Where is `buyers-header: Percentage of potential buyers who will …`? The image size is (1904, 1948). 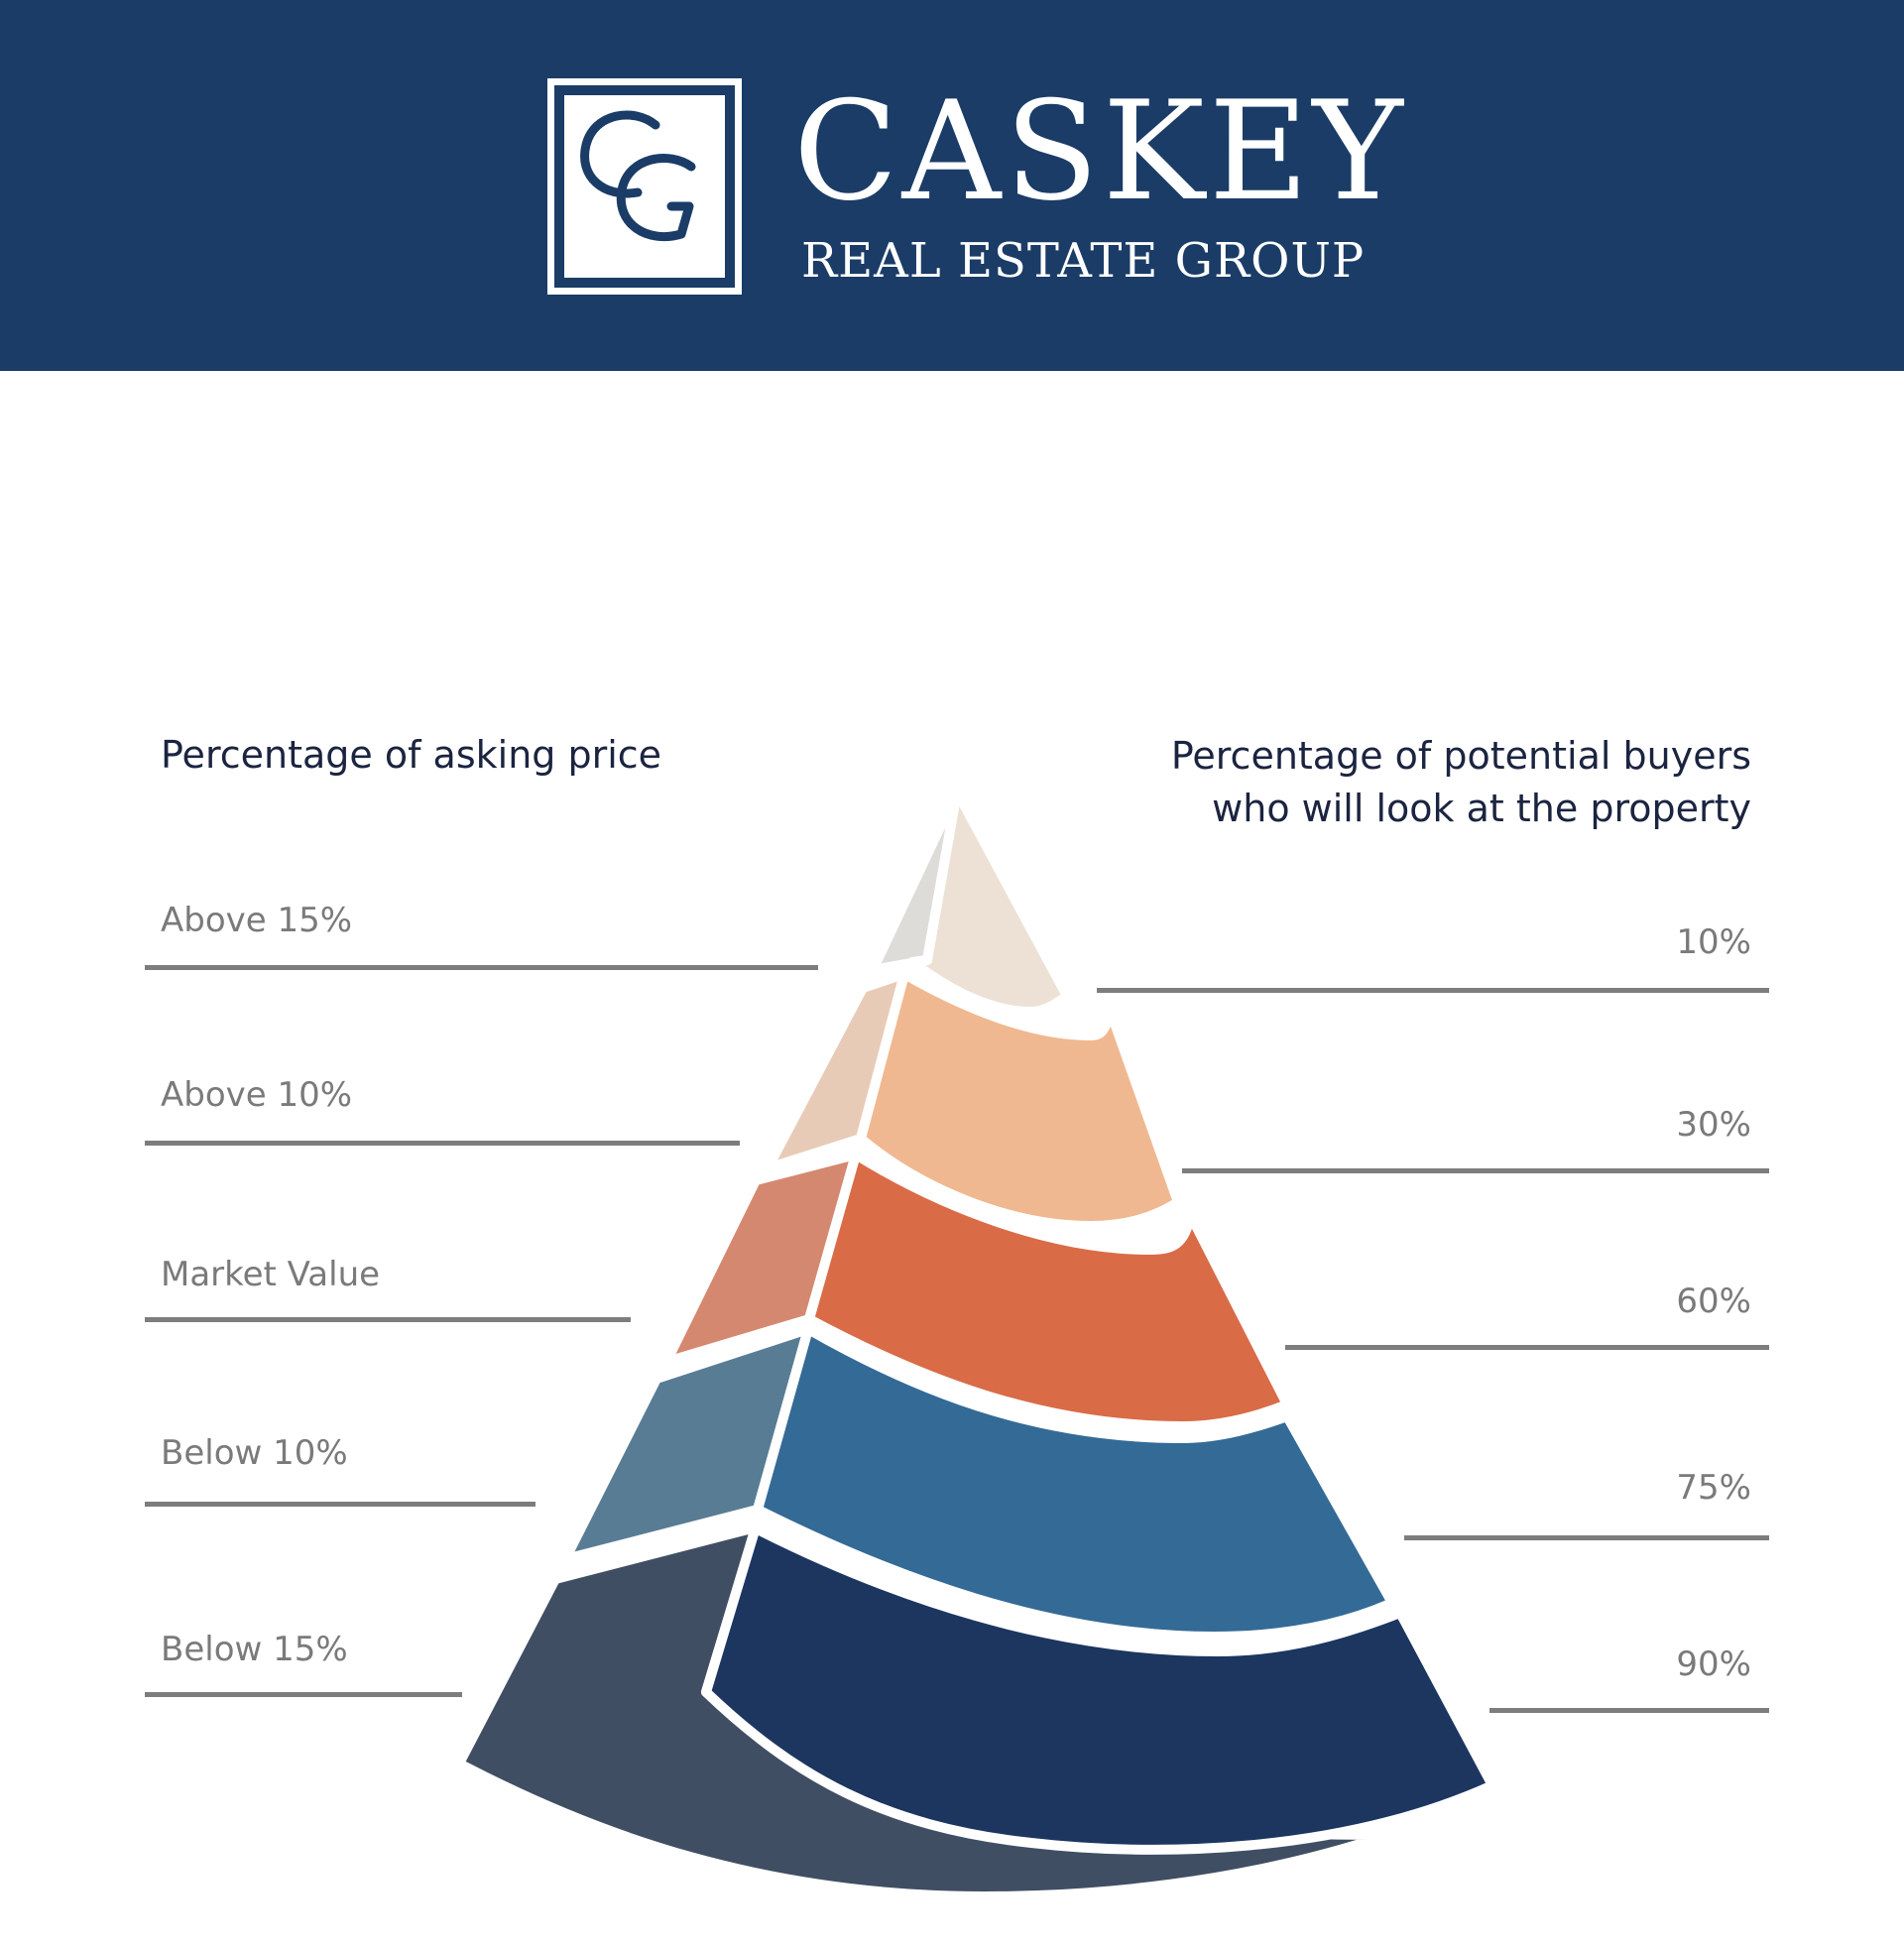 buyers-header: Percentage of potential buyers who will … is located at coordinates (1371, 782).